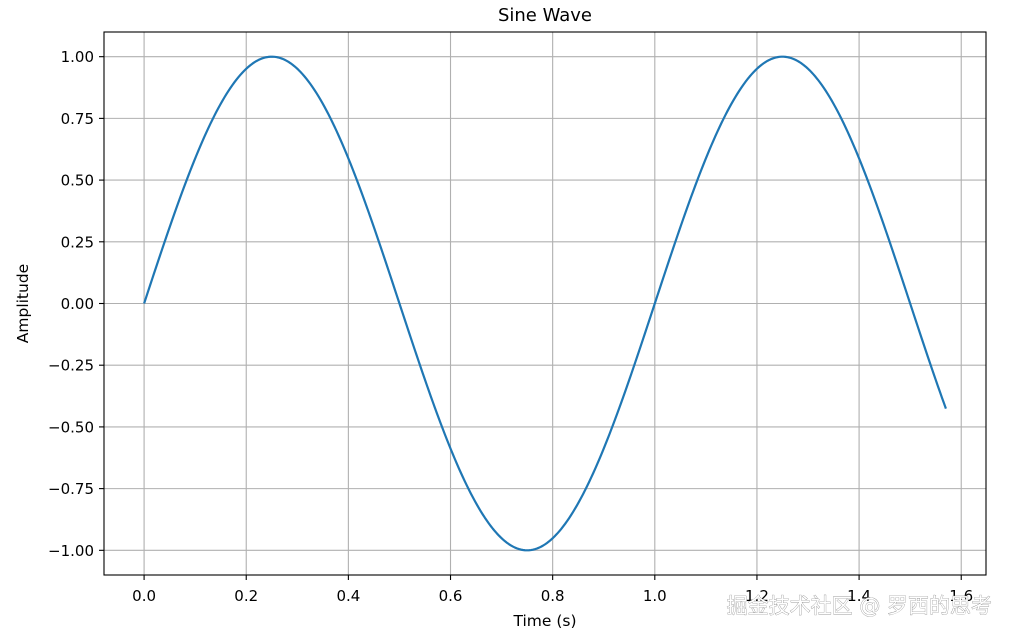 The image size is (1011, 643). Describe the element at coordinates (77, 242) in the screenshot. I see `y-tick-label: 0.25` at that location.